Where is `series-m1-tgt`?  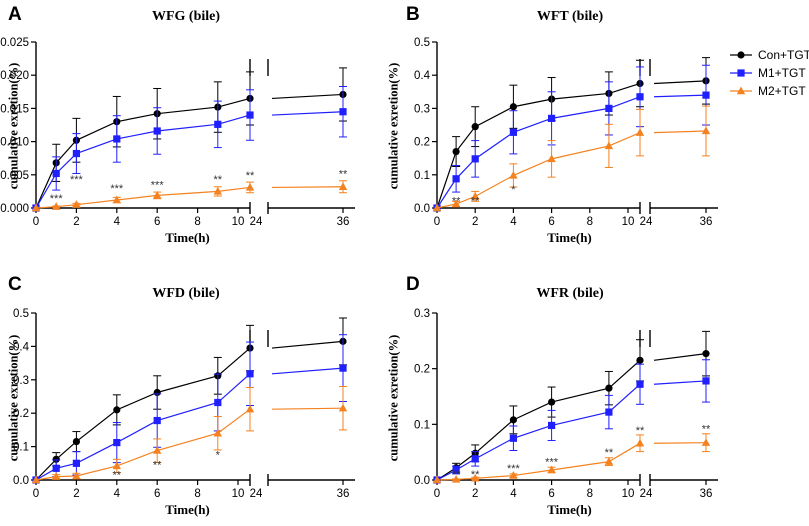
series-m1-tgt is located at coordinates (571, 138).